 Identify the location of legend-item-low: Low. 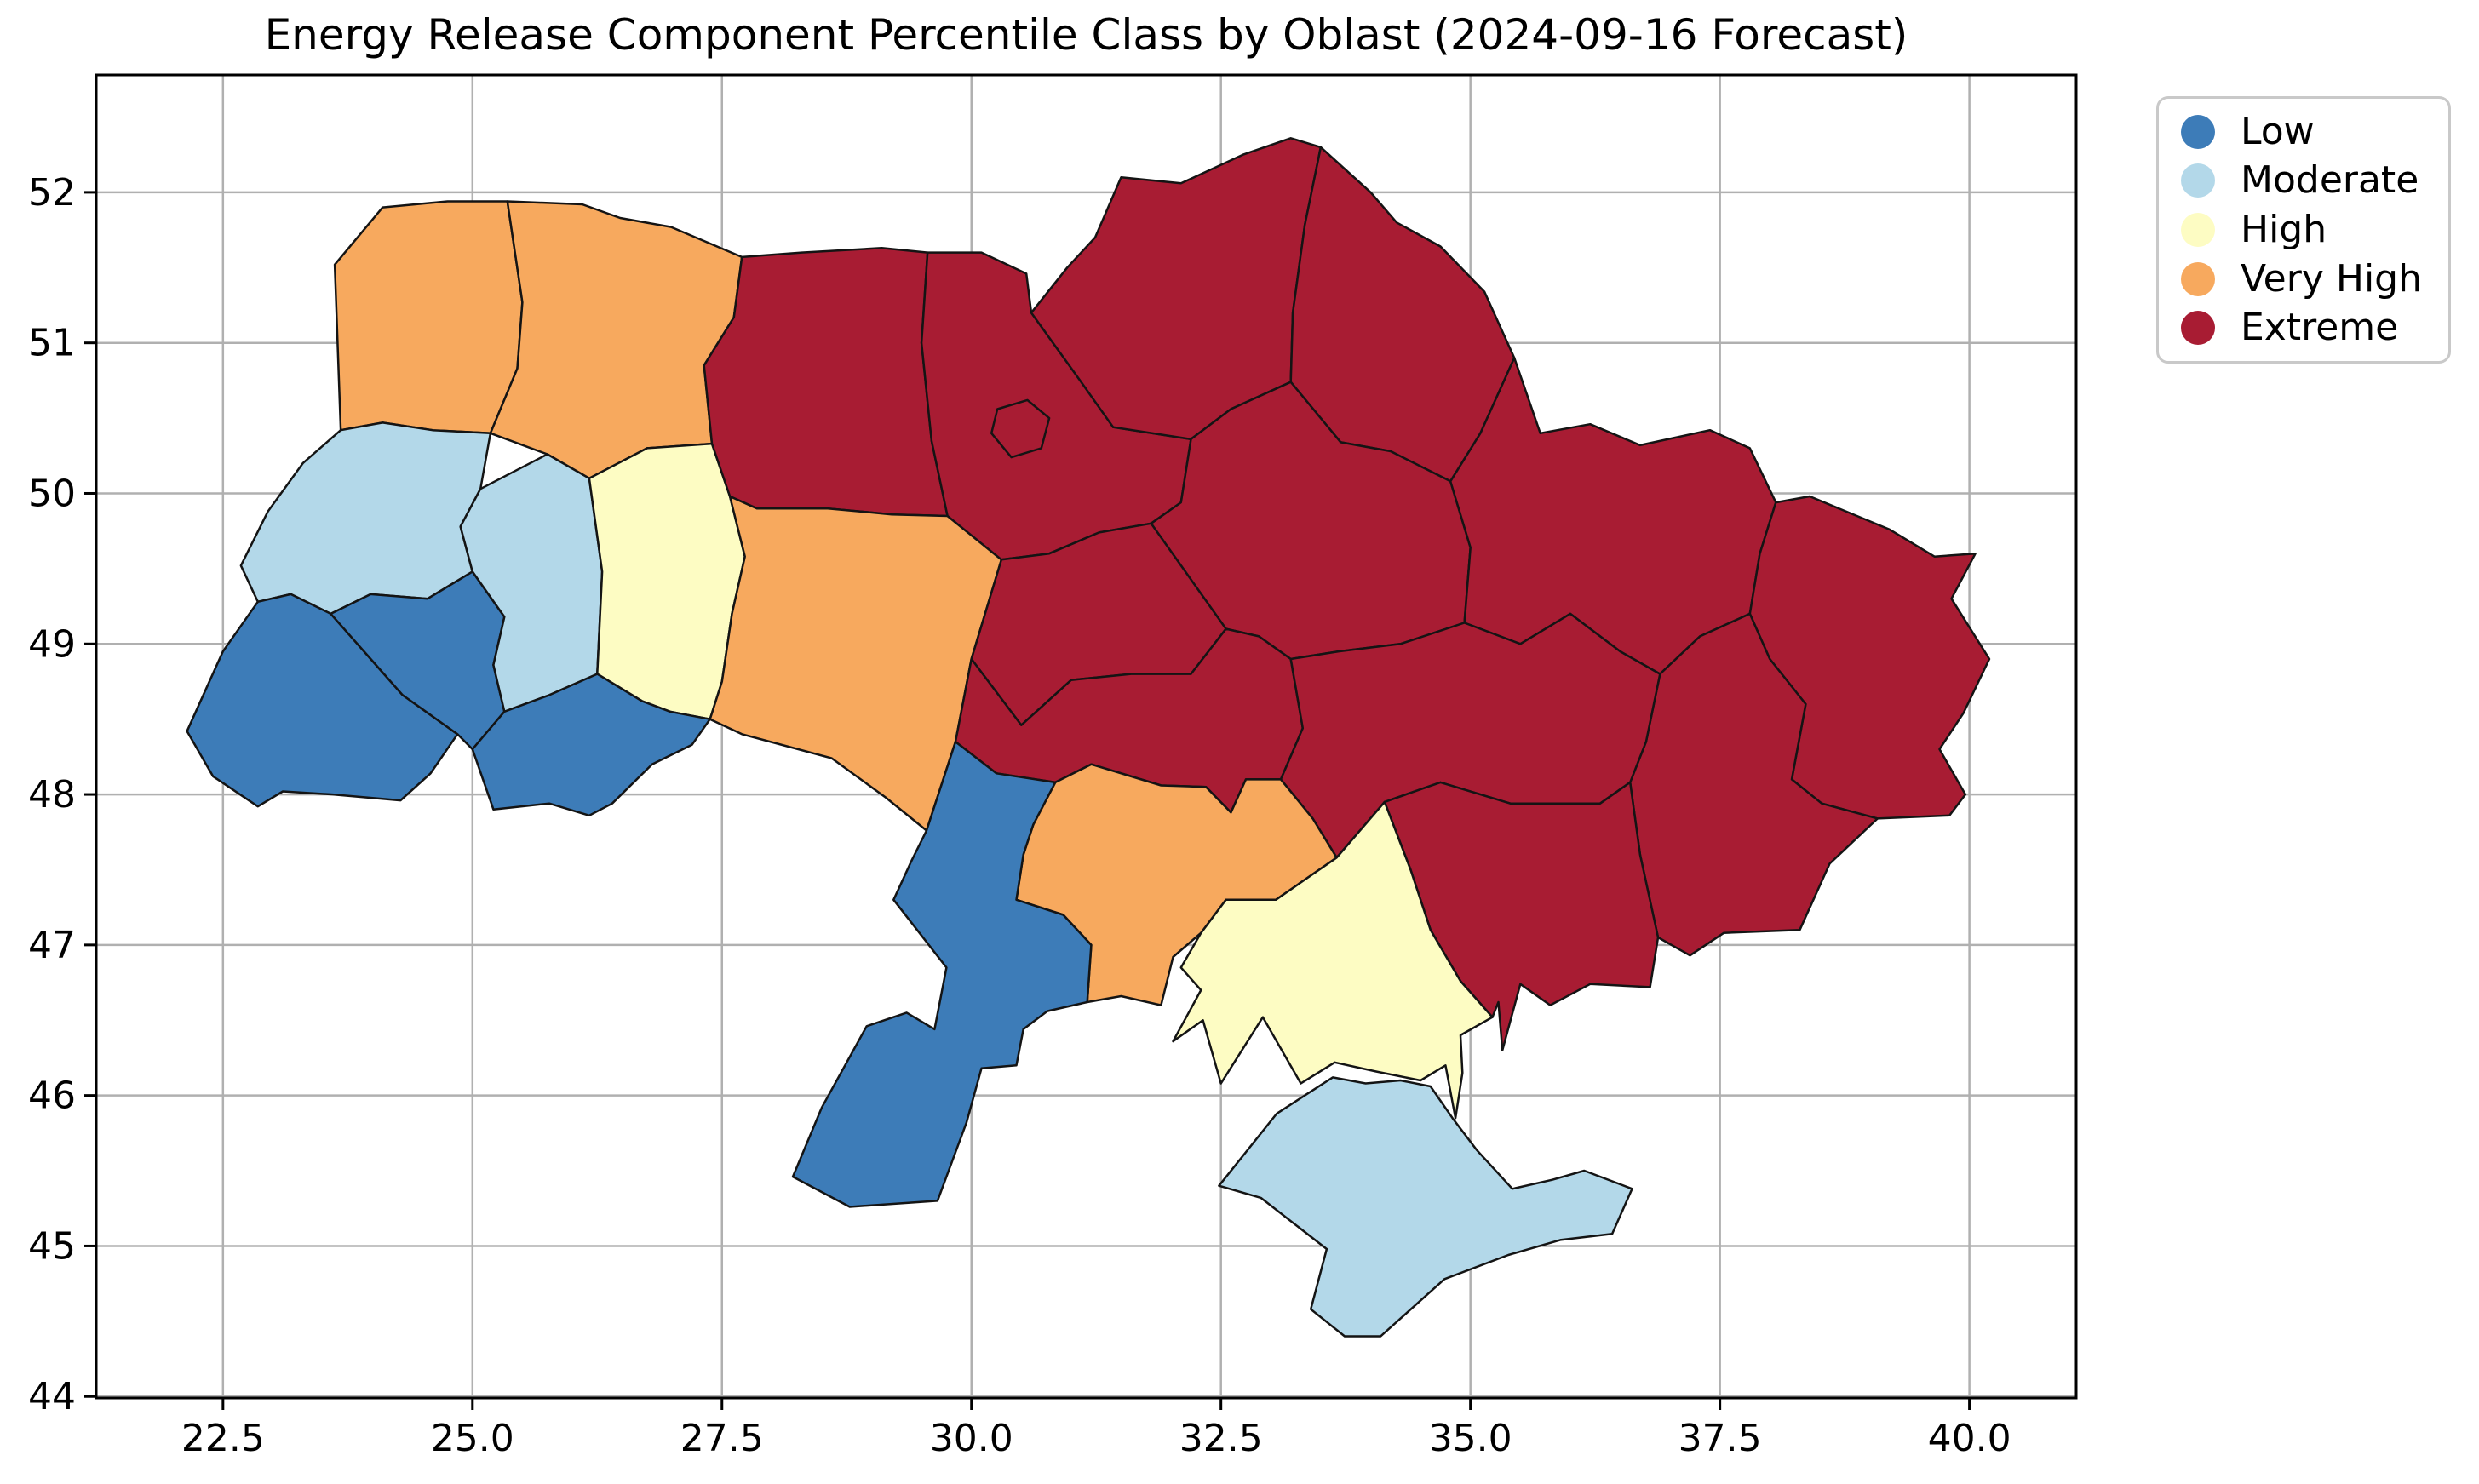
(2314, 131).